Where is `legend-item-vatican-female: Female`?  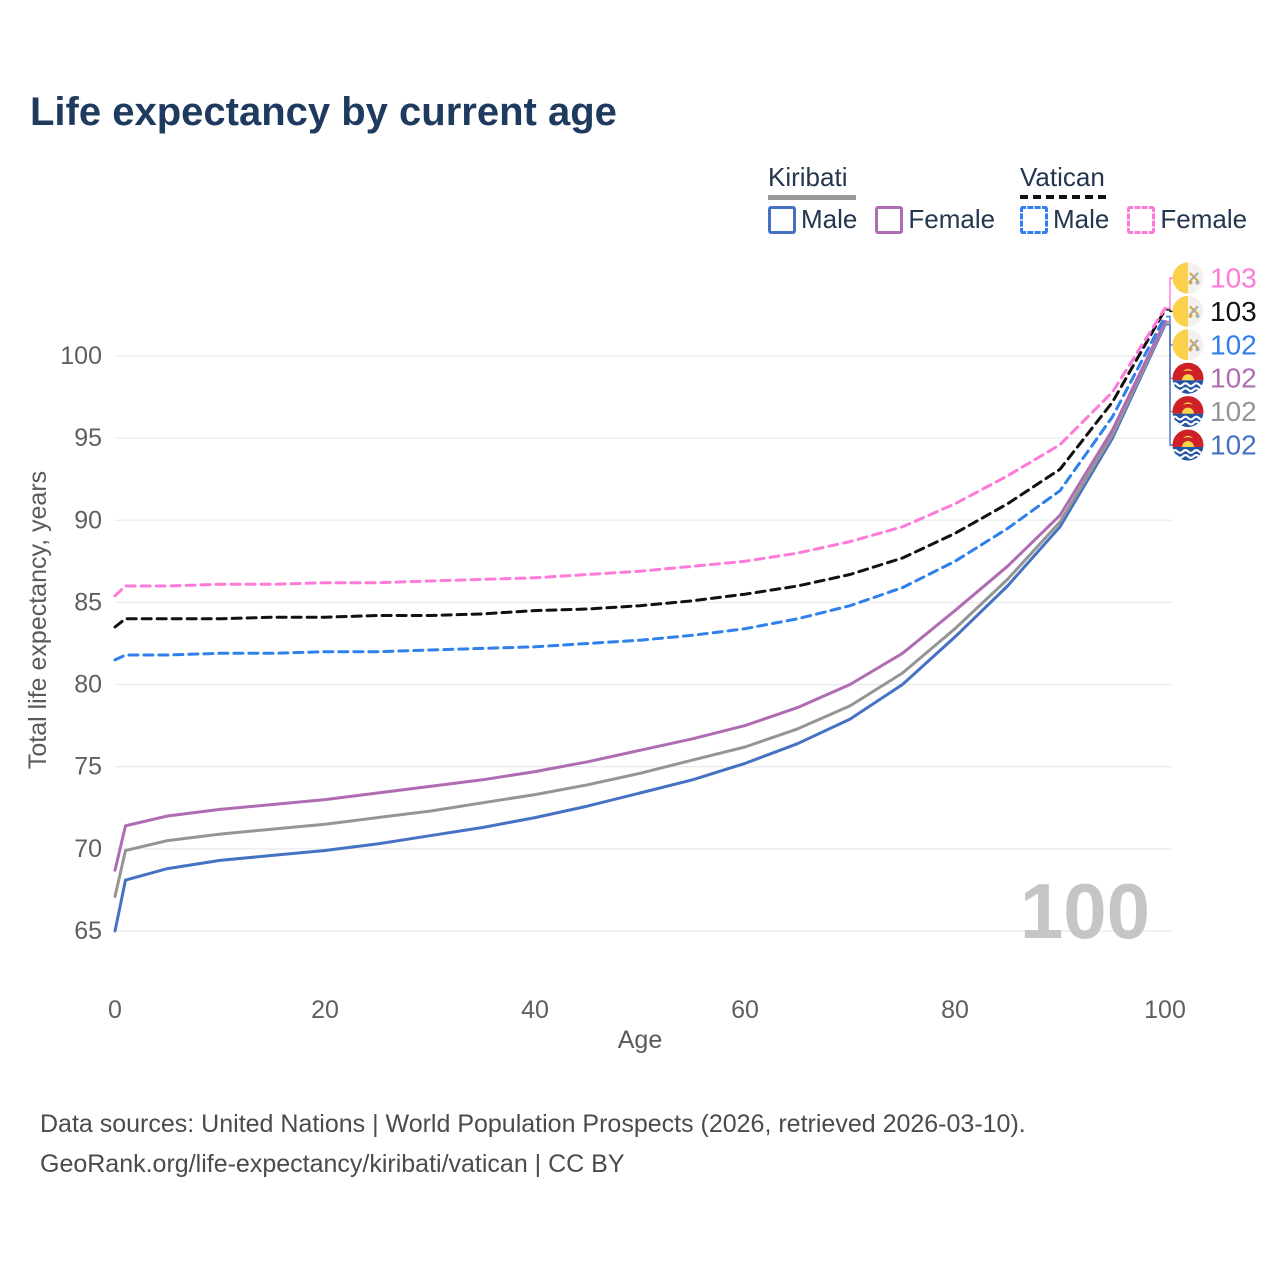 legend-item-vatican-female: Female is located at coordinates (1187, 219).